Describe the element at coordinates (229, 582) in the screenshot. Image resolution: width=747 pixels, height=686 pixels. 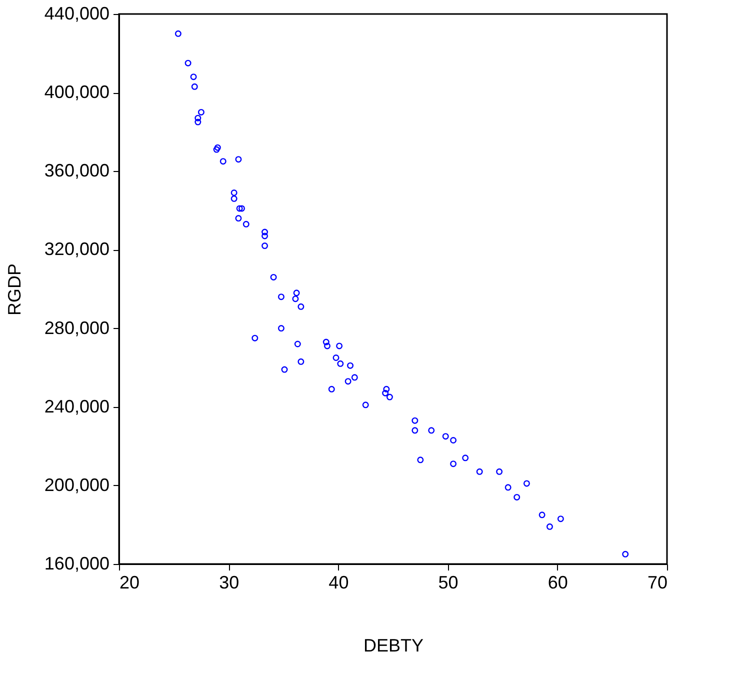
I see `x-tick-label: 30` at that location.